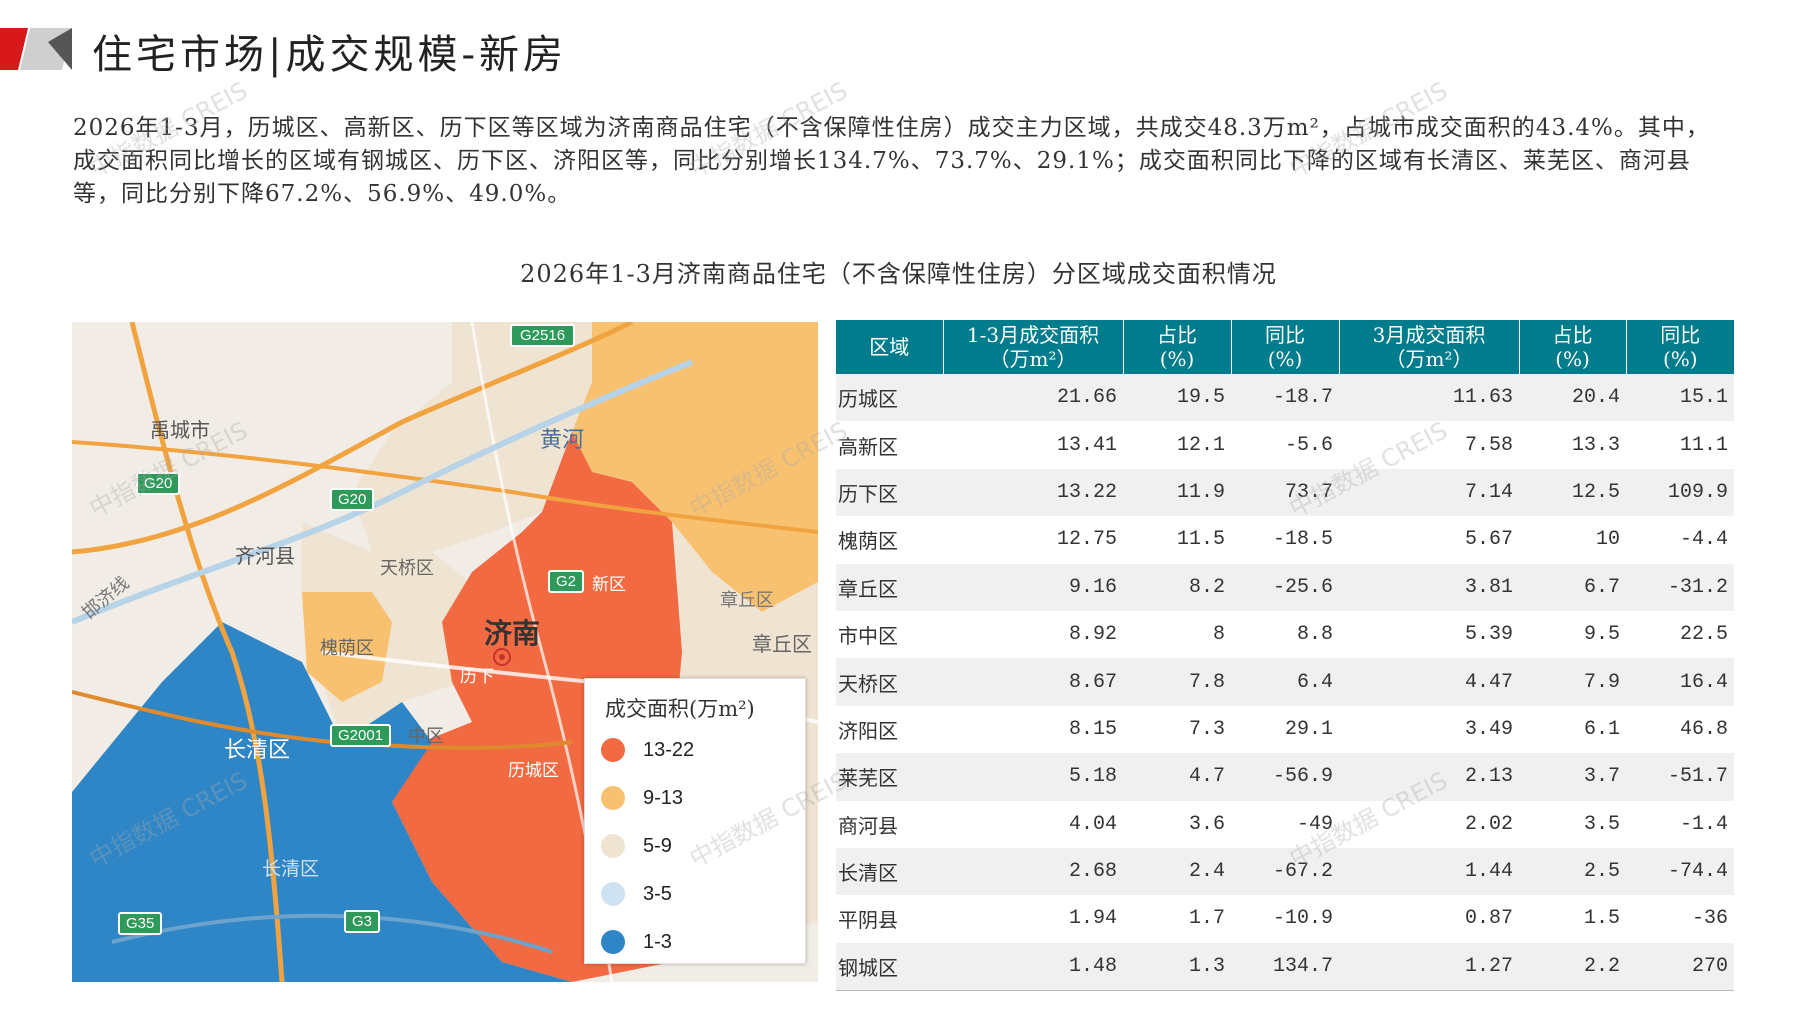  I want to click on table-cell-value: -36, so click(1709, 919).